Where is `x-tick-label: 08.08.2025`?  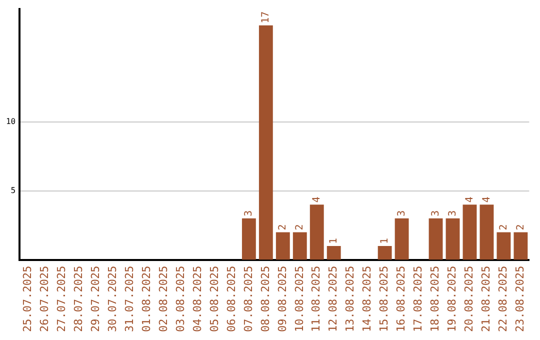
x-tick-label: 08.08.2025 is located at coordinates (265, 299).